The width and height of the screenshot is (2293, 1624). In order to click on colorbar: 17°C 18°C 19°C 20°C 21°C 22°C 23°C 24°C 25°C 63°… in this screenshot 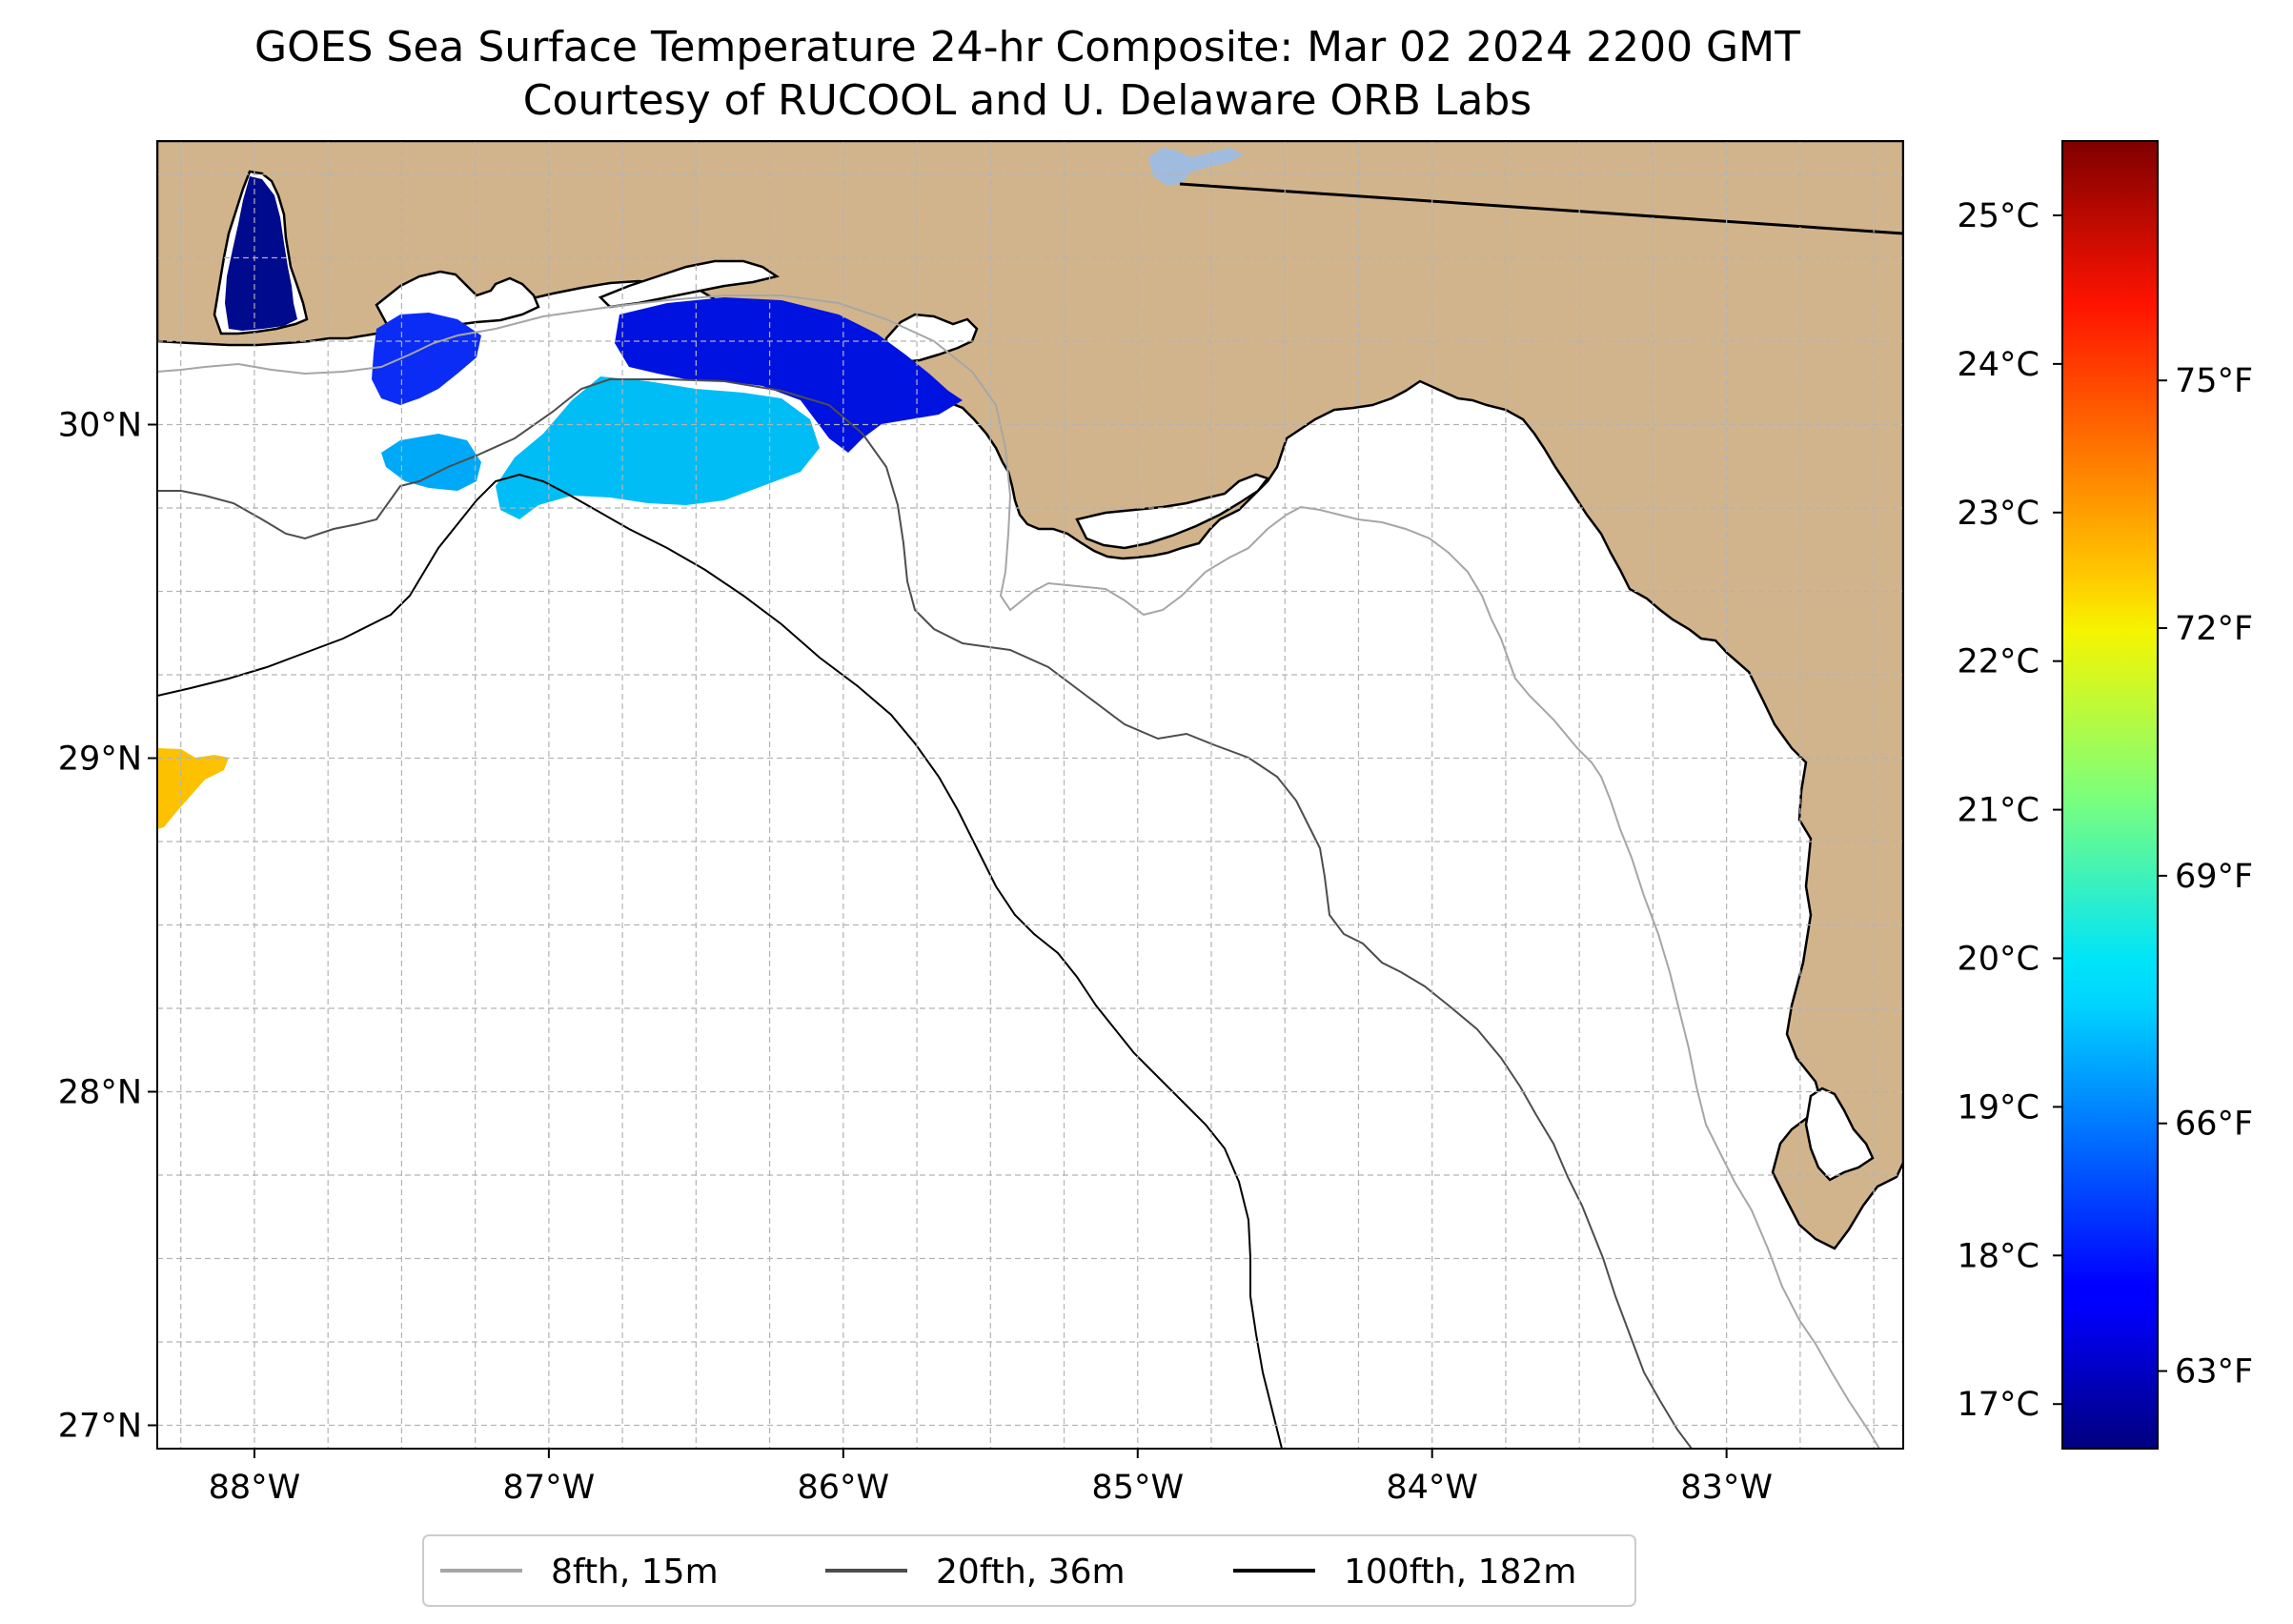, I will do `click(2106, 795)`.